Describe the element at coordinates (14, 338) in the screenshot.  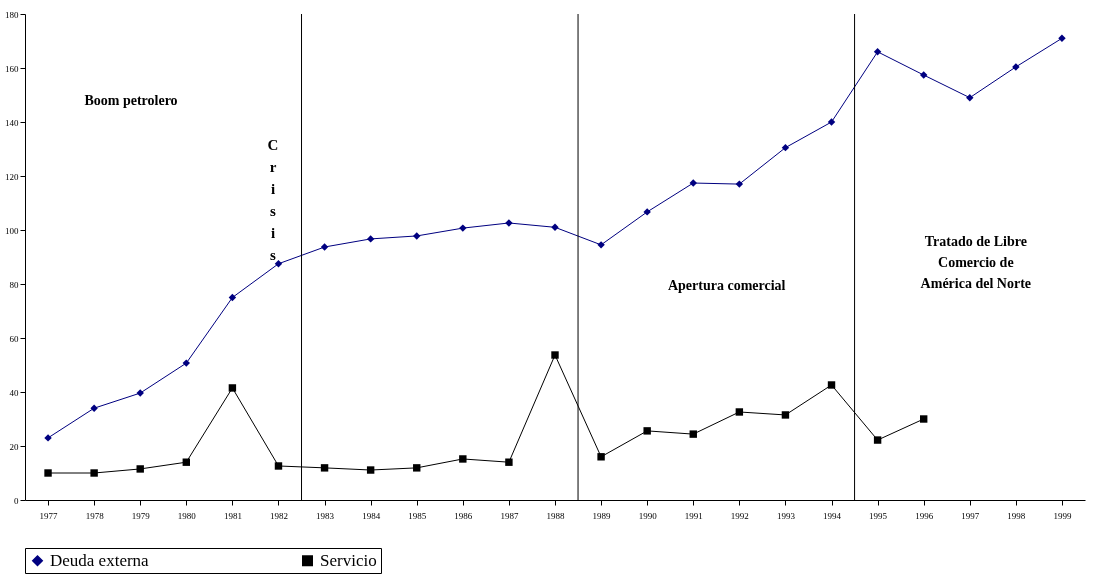
I see `y-tick-label: 60` at that location.